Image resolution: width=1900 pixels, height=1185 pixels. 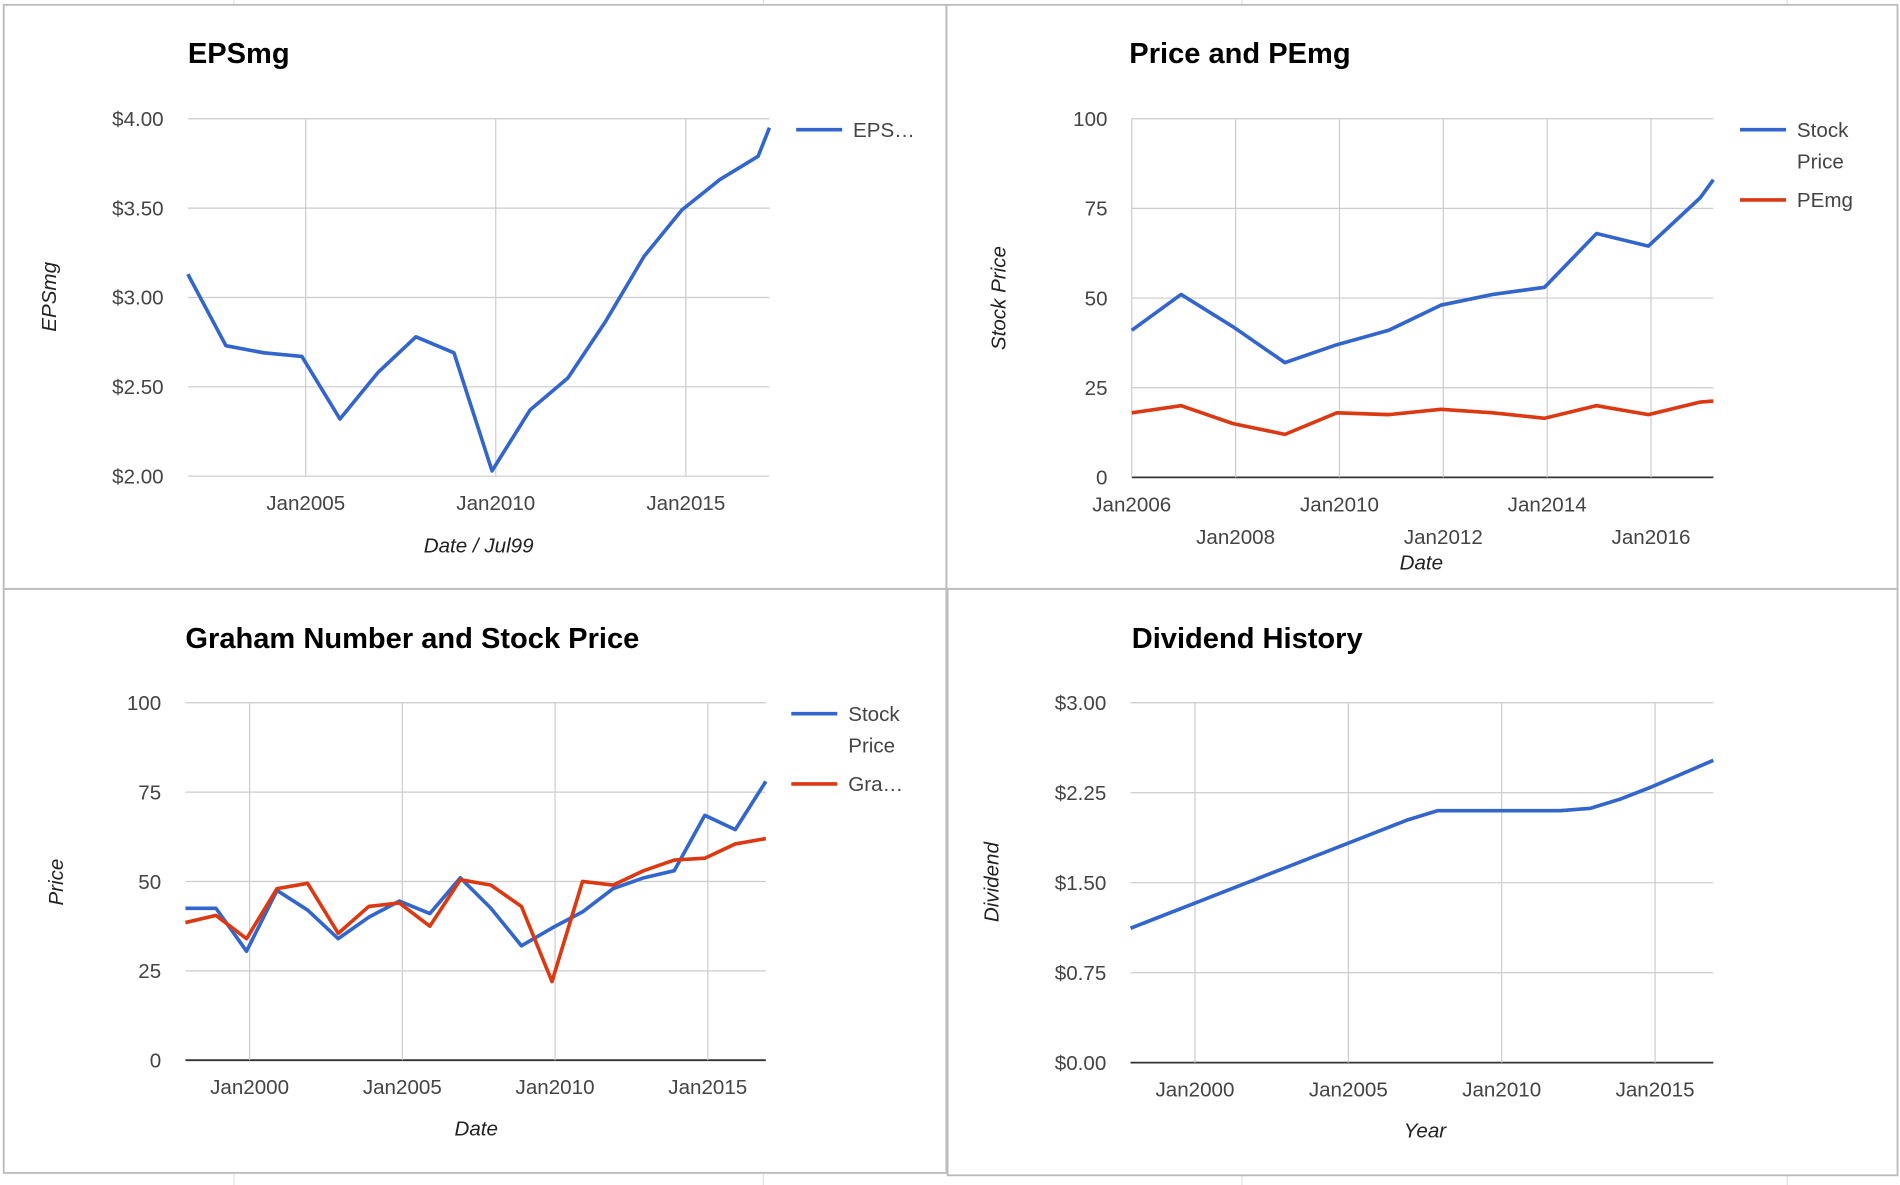 What do you see at coordinates (1131, 504) in the screenshot?
I see `x-tick-label: Jan2006` at bounding box center [1131, 504].